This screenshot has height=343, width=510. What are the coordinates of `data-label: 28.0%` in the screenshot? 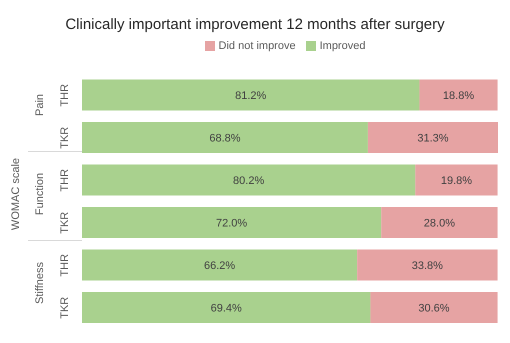 It's located at (440, 224).